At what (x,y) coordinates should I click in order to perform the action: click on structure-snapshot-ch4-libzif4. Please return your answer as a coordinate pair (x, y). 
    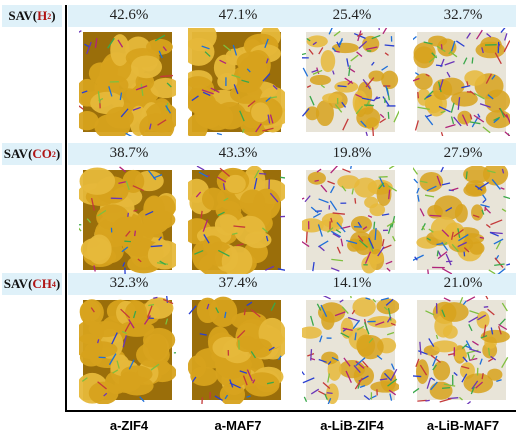
    Looking at the image, I should click on (350, 350).